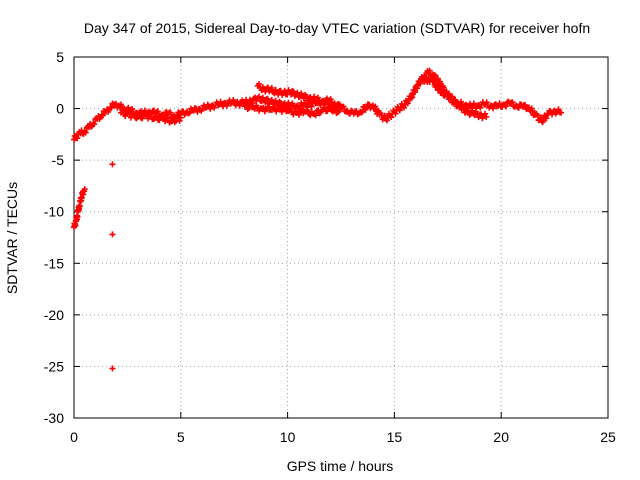 This screenshot has width=640, height=480. What do you see at coordinates (60, 57) in the screenshot?
I see `y-tick-label: 5` at bounding box center [60, 57].